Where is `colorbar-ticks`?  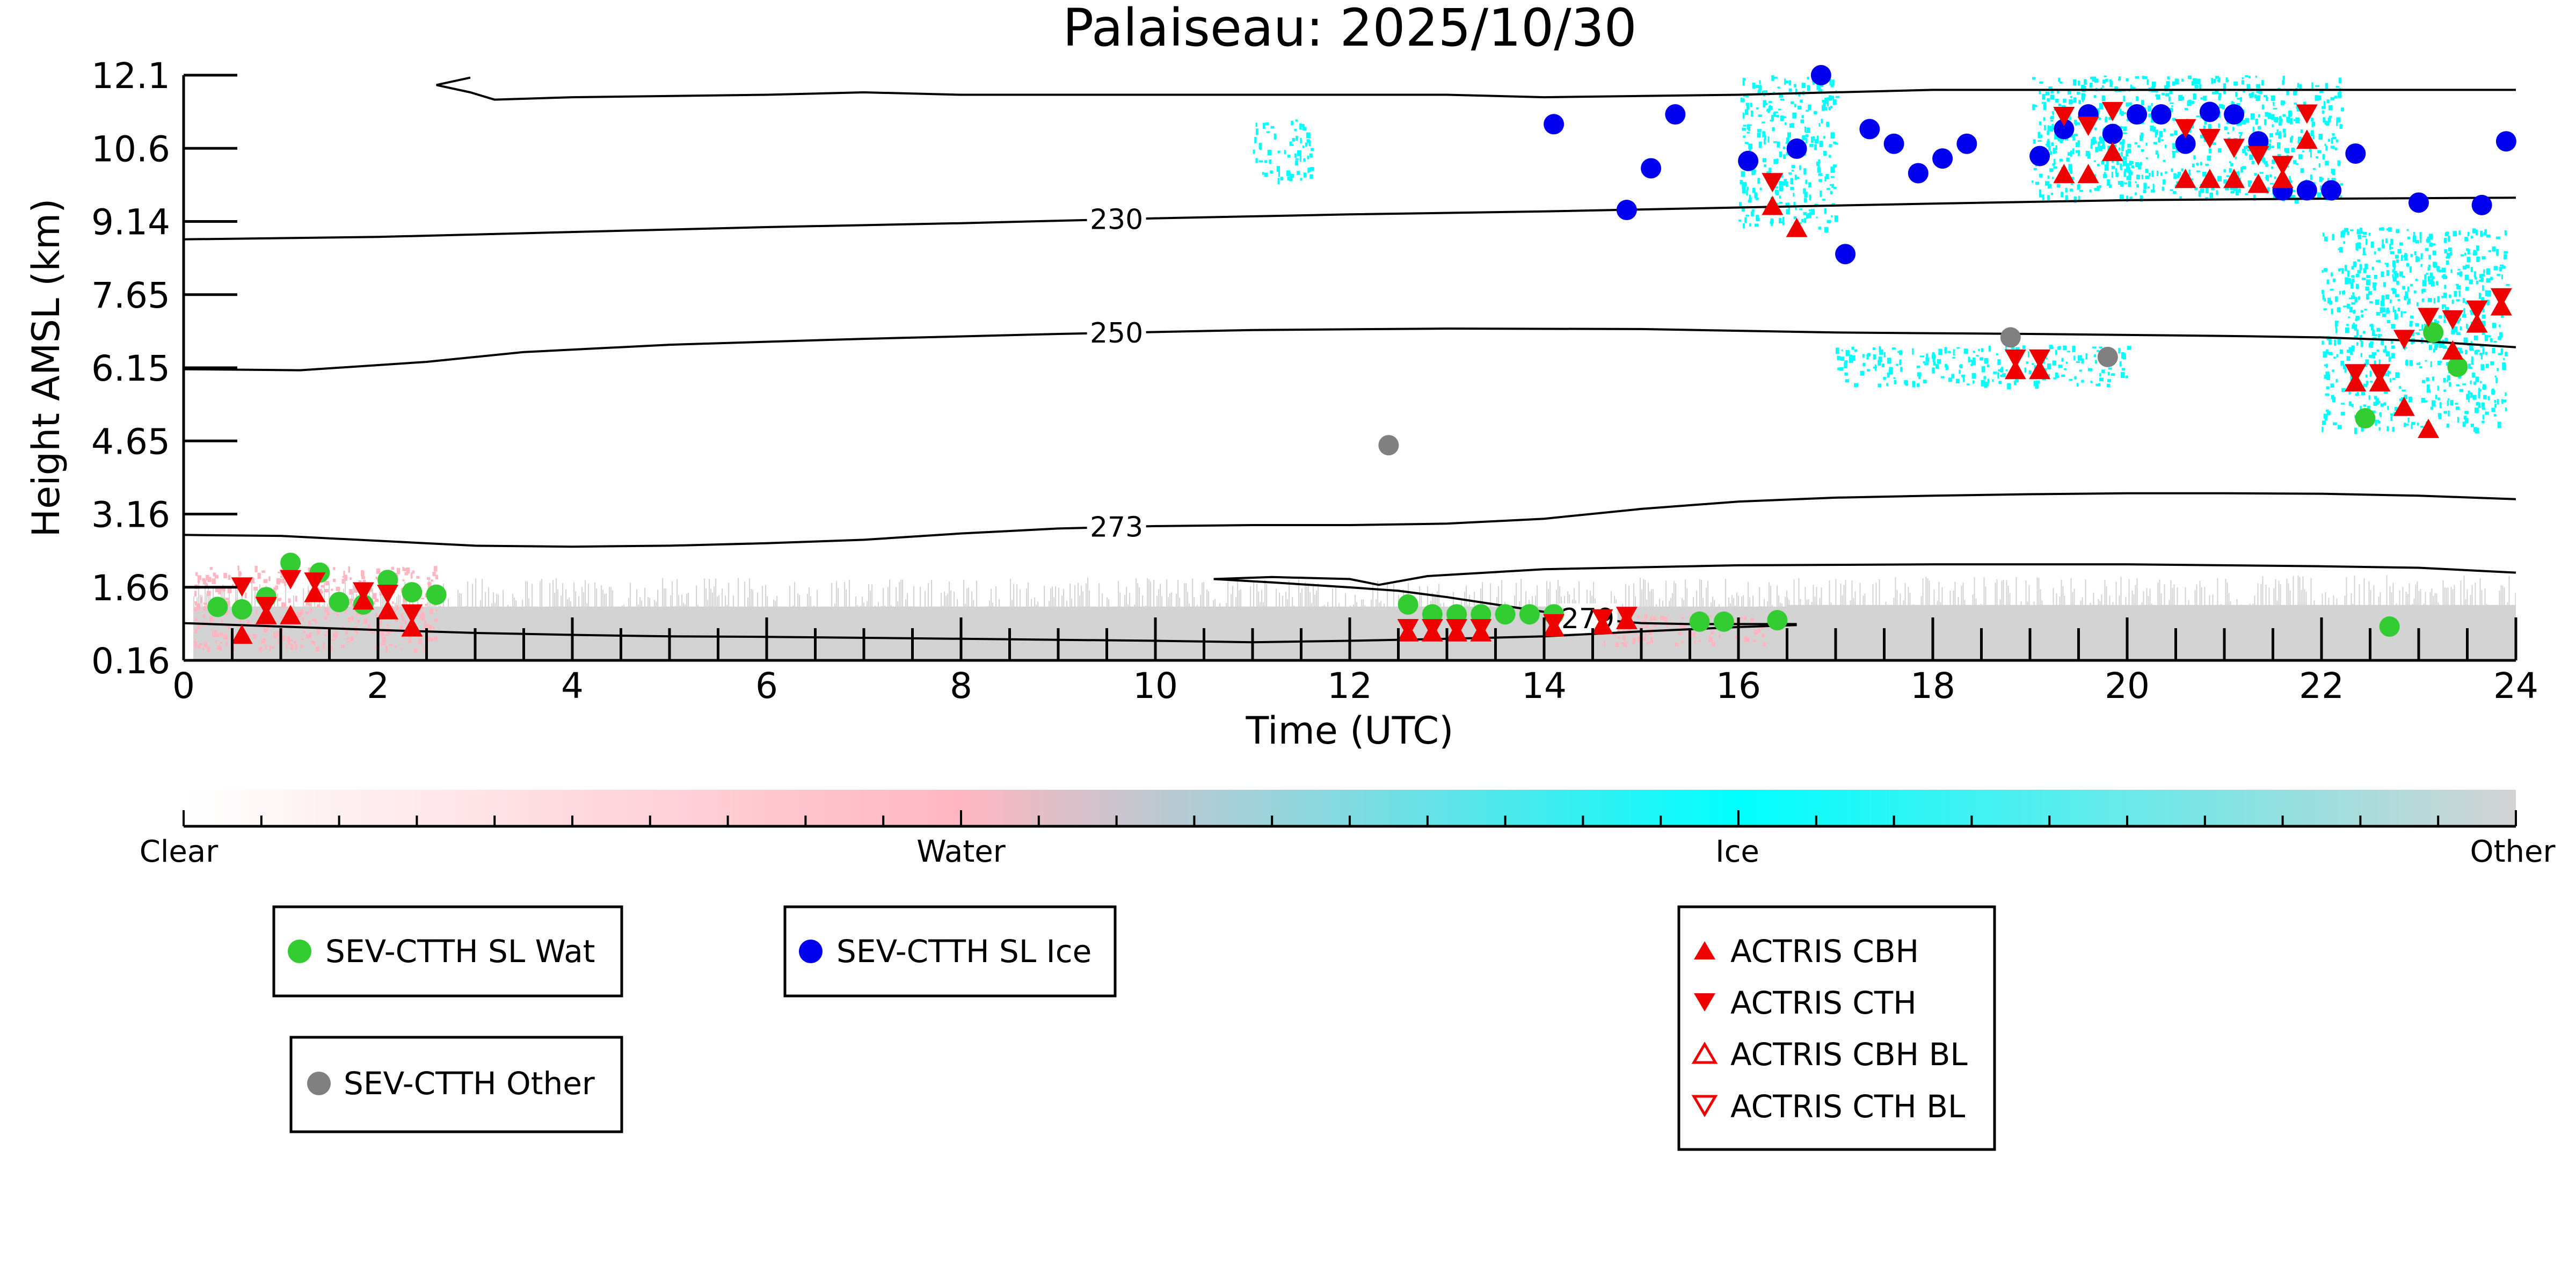
colorbar-ticks is located at coordinates (1350, 819).